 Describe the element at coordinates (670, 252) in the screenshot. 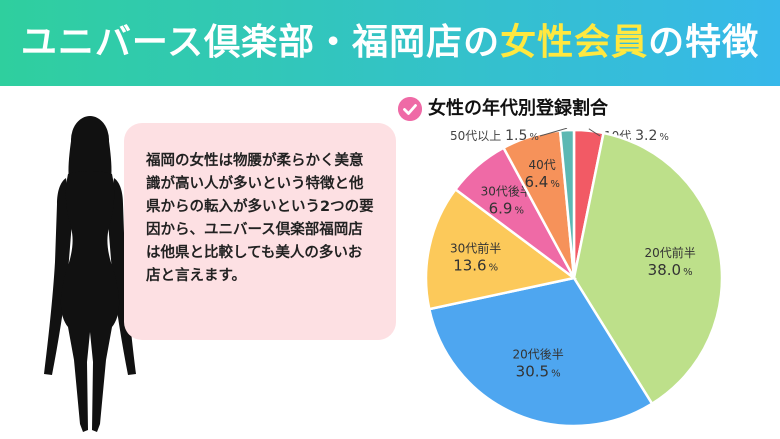

I see `slice-label: 20代前半` at that location.